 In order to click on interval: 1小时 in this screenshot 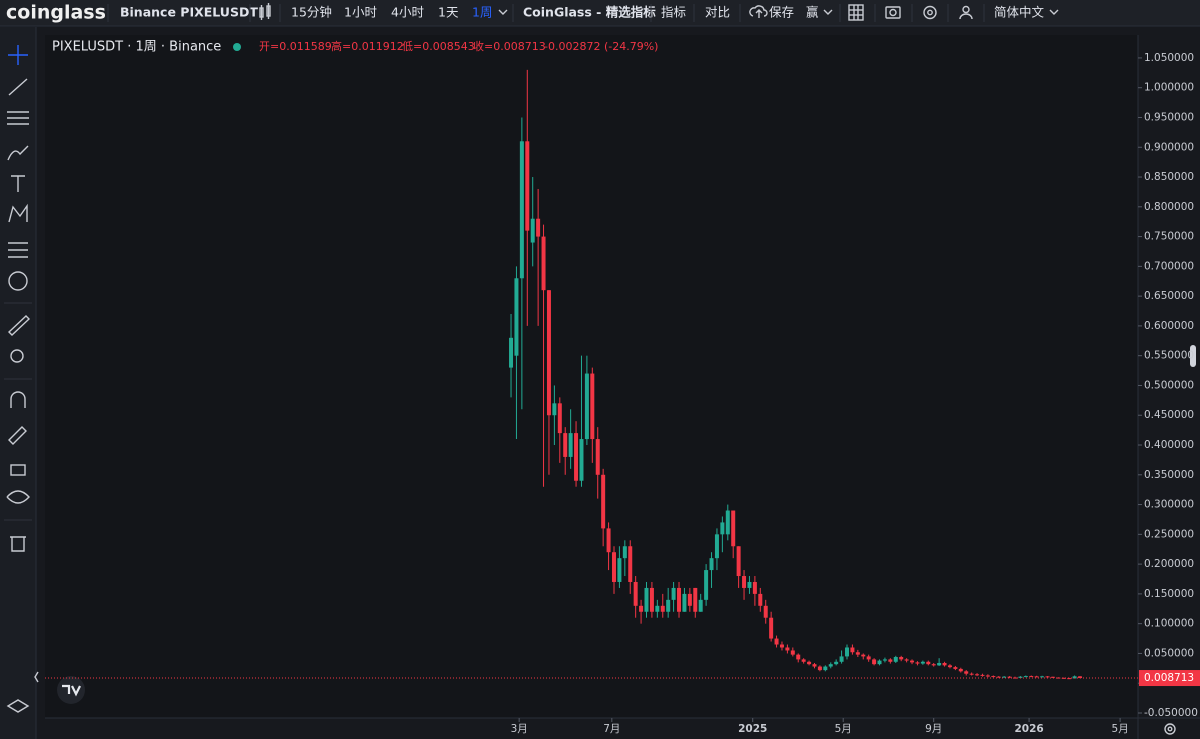, I will do `click(360, 12)`.